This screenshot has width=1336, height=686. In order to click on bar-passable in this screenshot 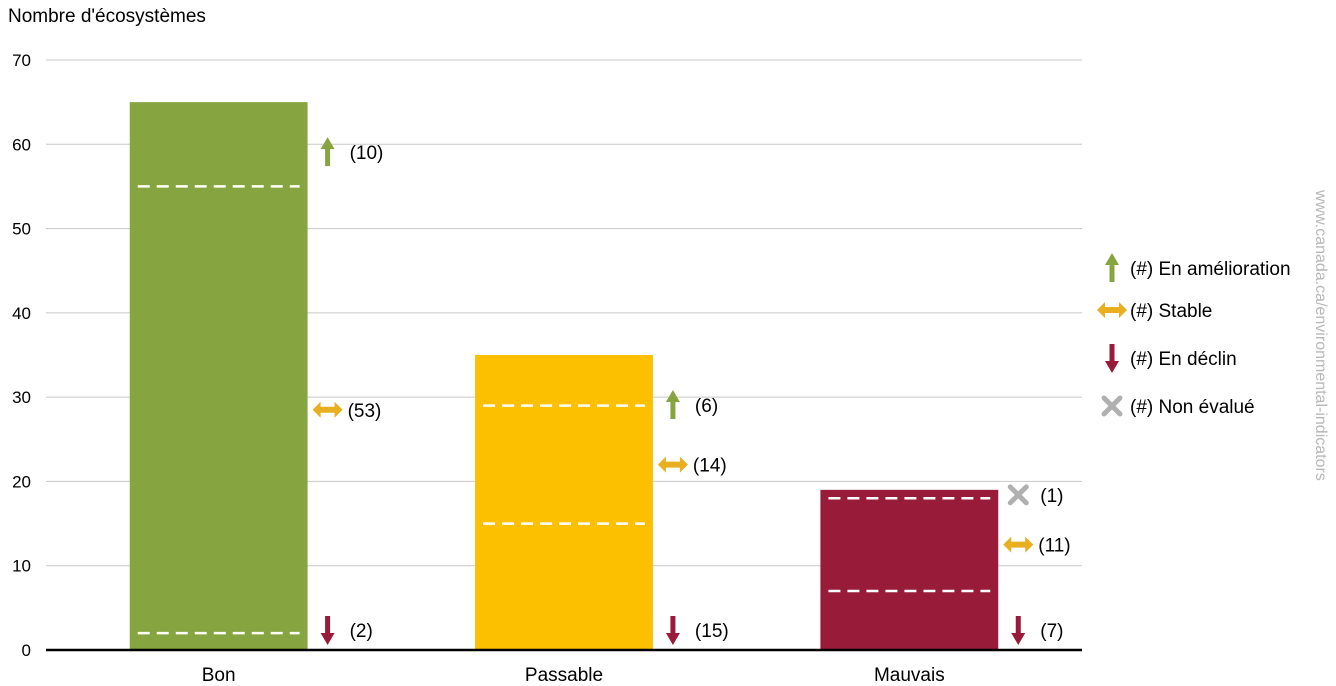, I will do `click(564, 502)`.